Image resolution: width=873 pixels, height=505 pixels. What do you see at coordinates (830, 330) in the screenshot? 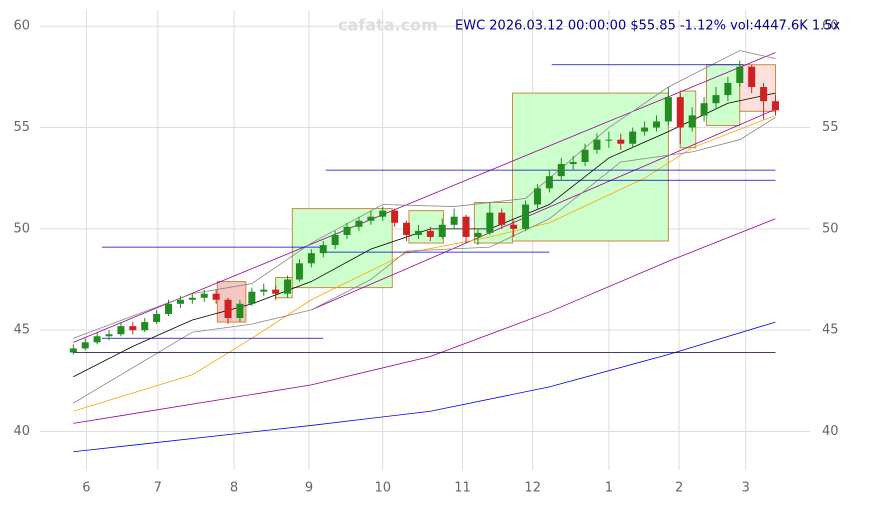
I see `y-tick-label-right: 45` at bounding box center [830, 330].